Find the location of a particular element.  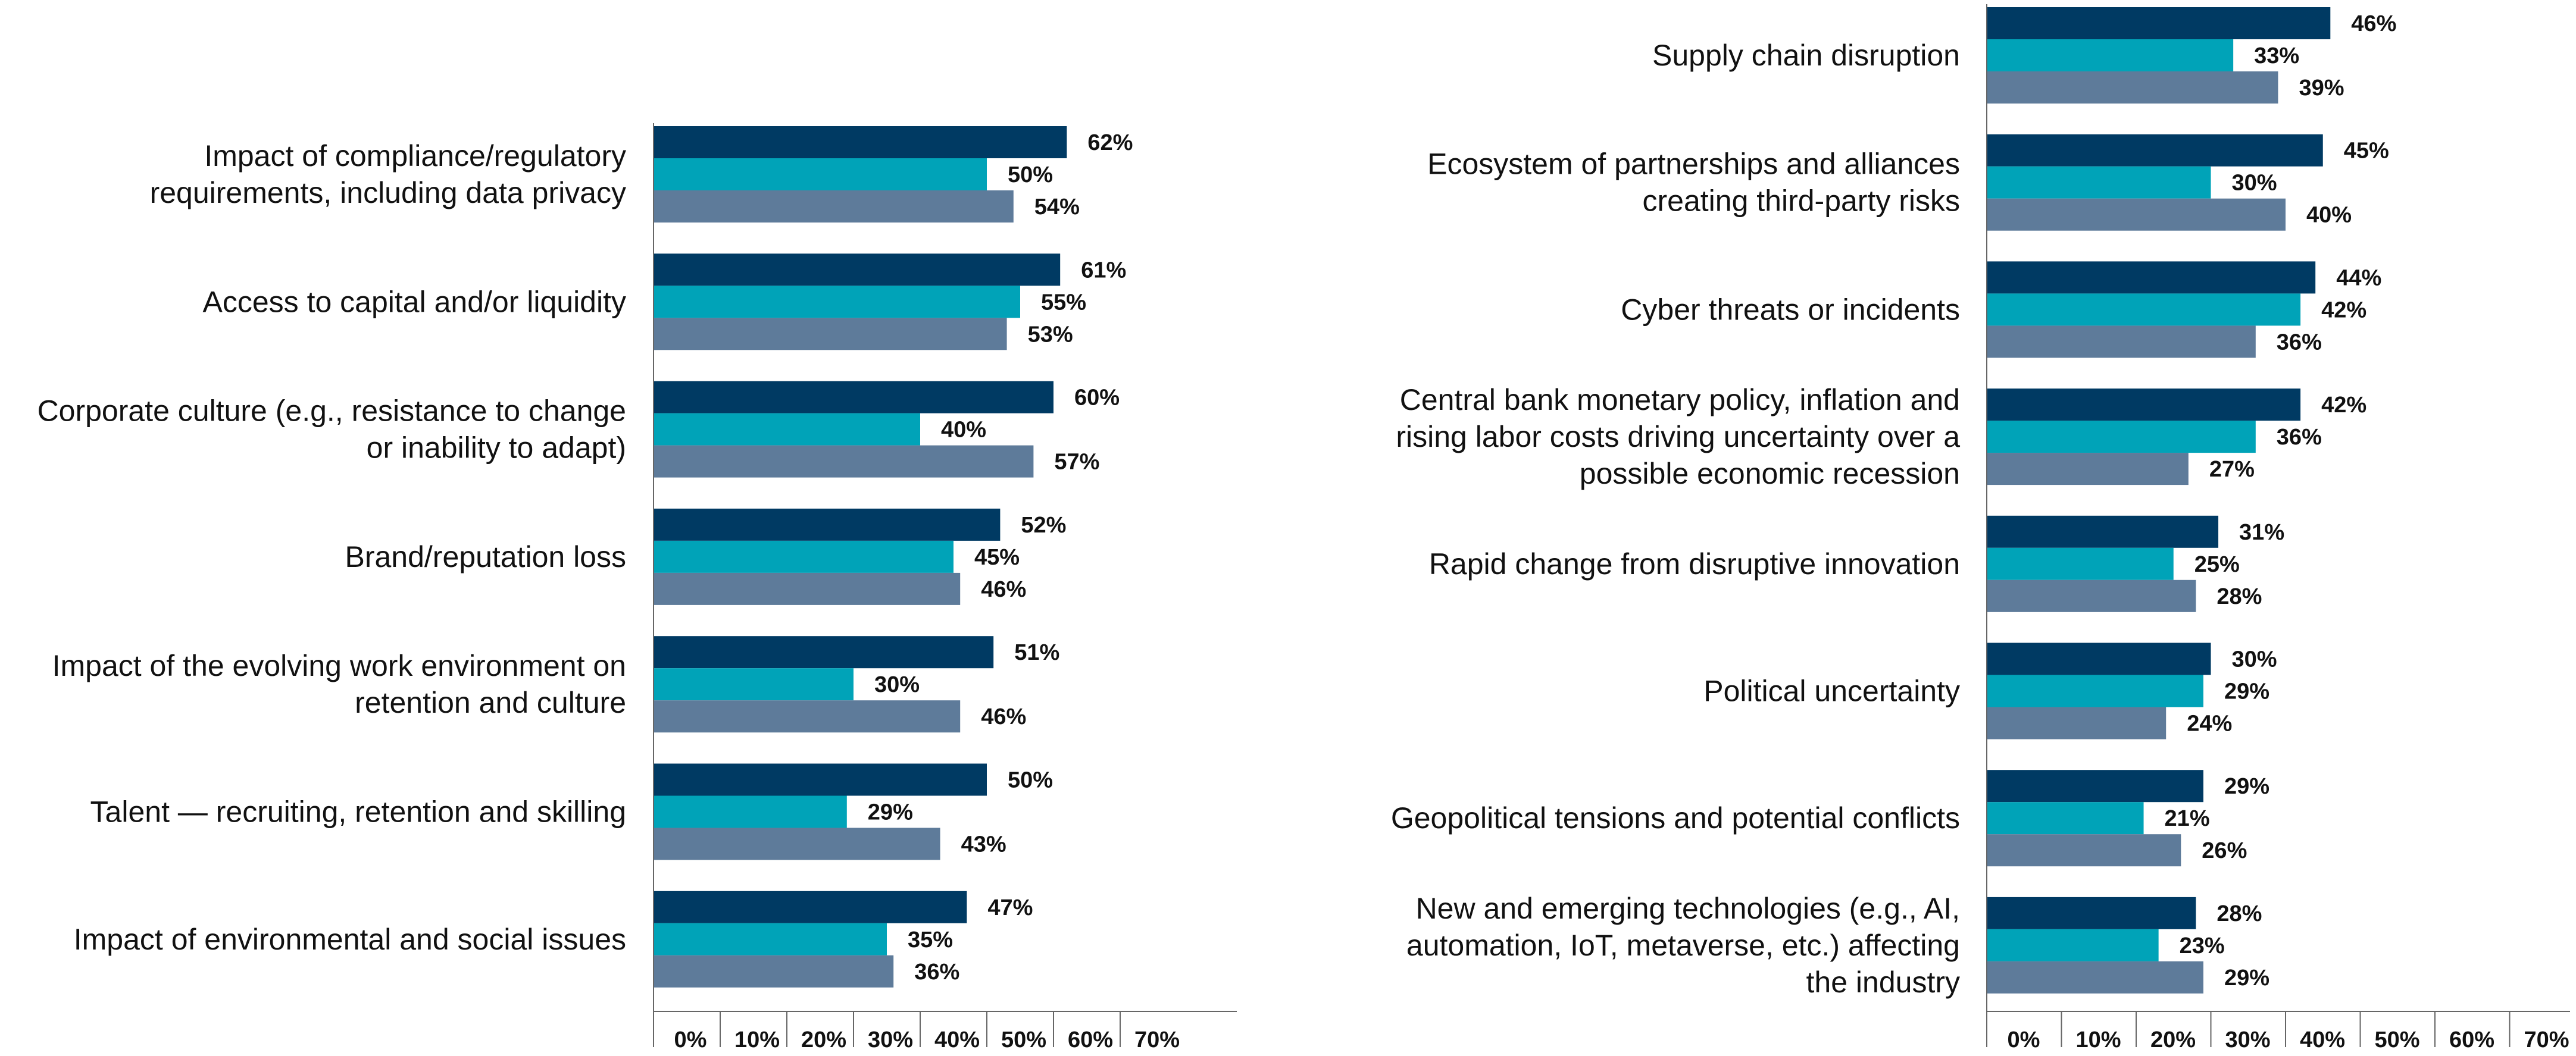

data-label: 45% is located at coordinates (2366, 151).